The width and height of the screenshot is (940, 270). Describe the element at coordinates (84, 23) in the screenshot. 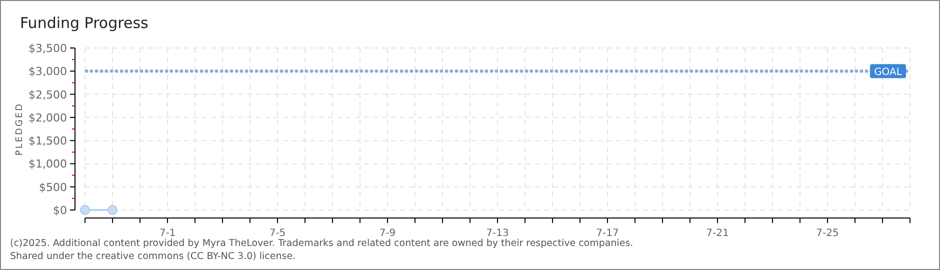

I see `chart-title: Funding Progress` at that location.